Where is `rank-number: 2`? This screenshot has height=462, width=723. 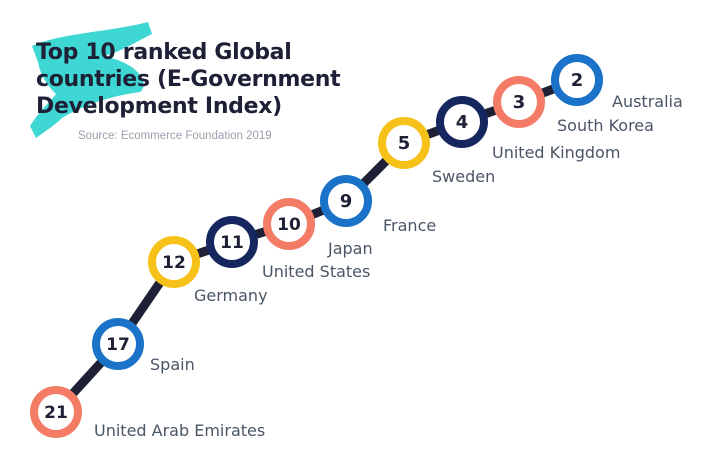 rank-number: 2 is located at coordinates (577, 80).